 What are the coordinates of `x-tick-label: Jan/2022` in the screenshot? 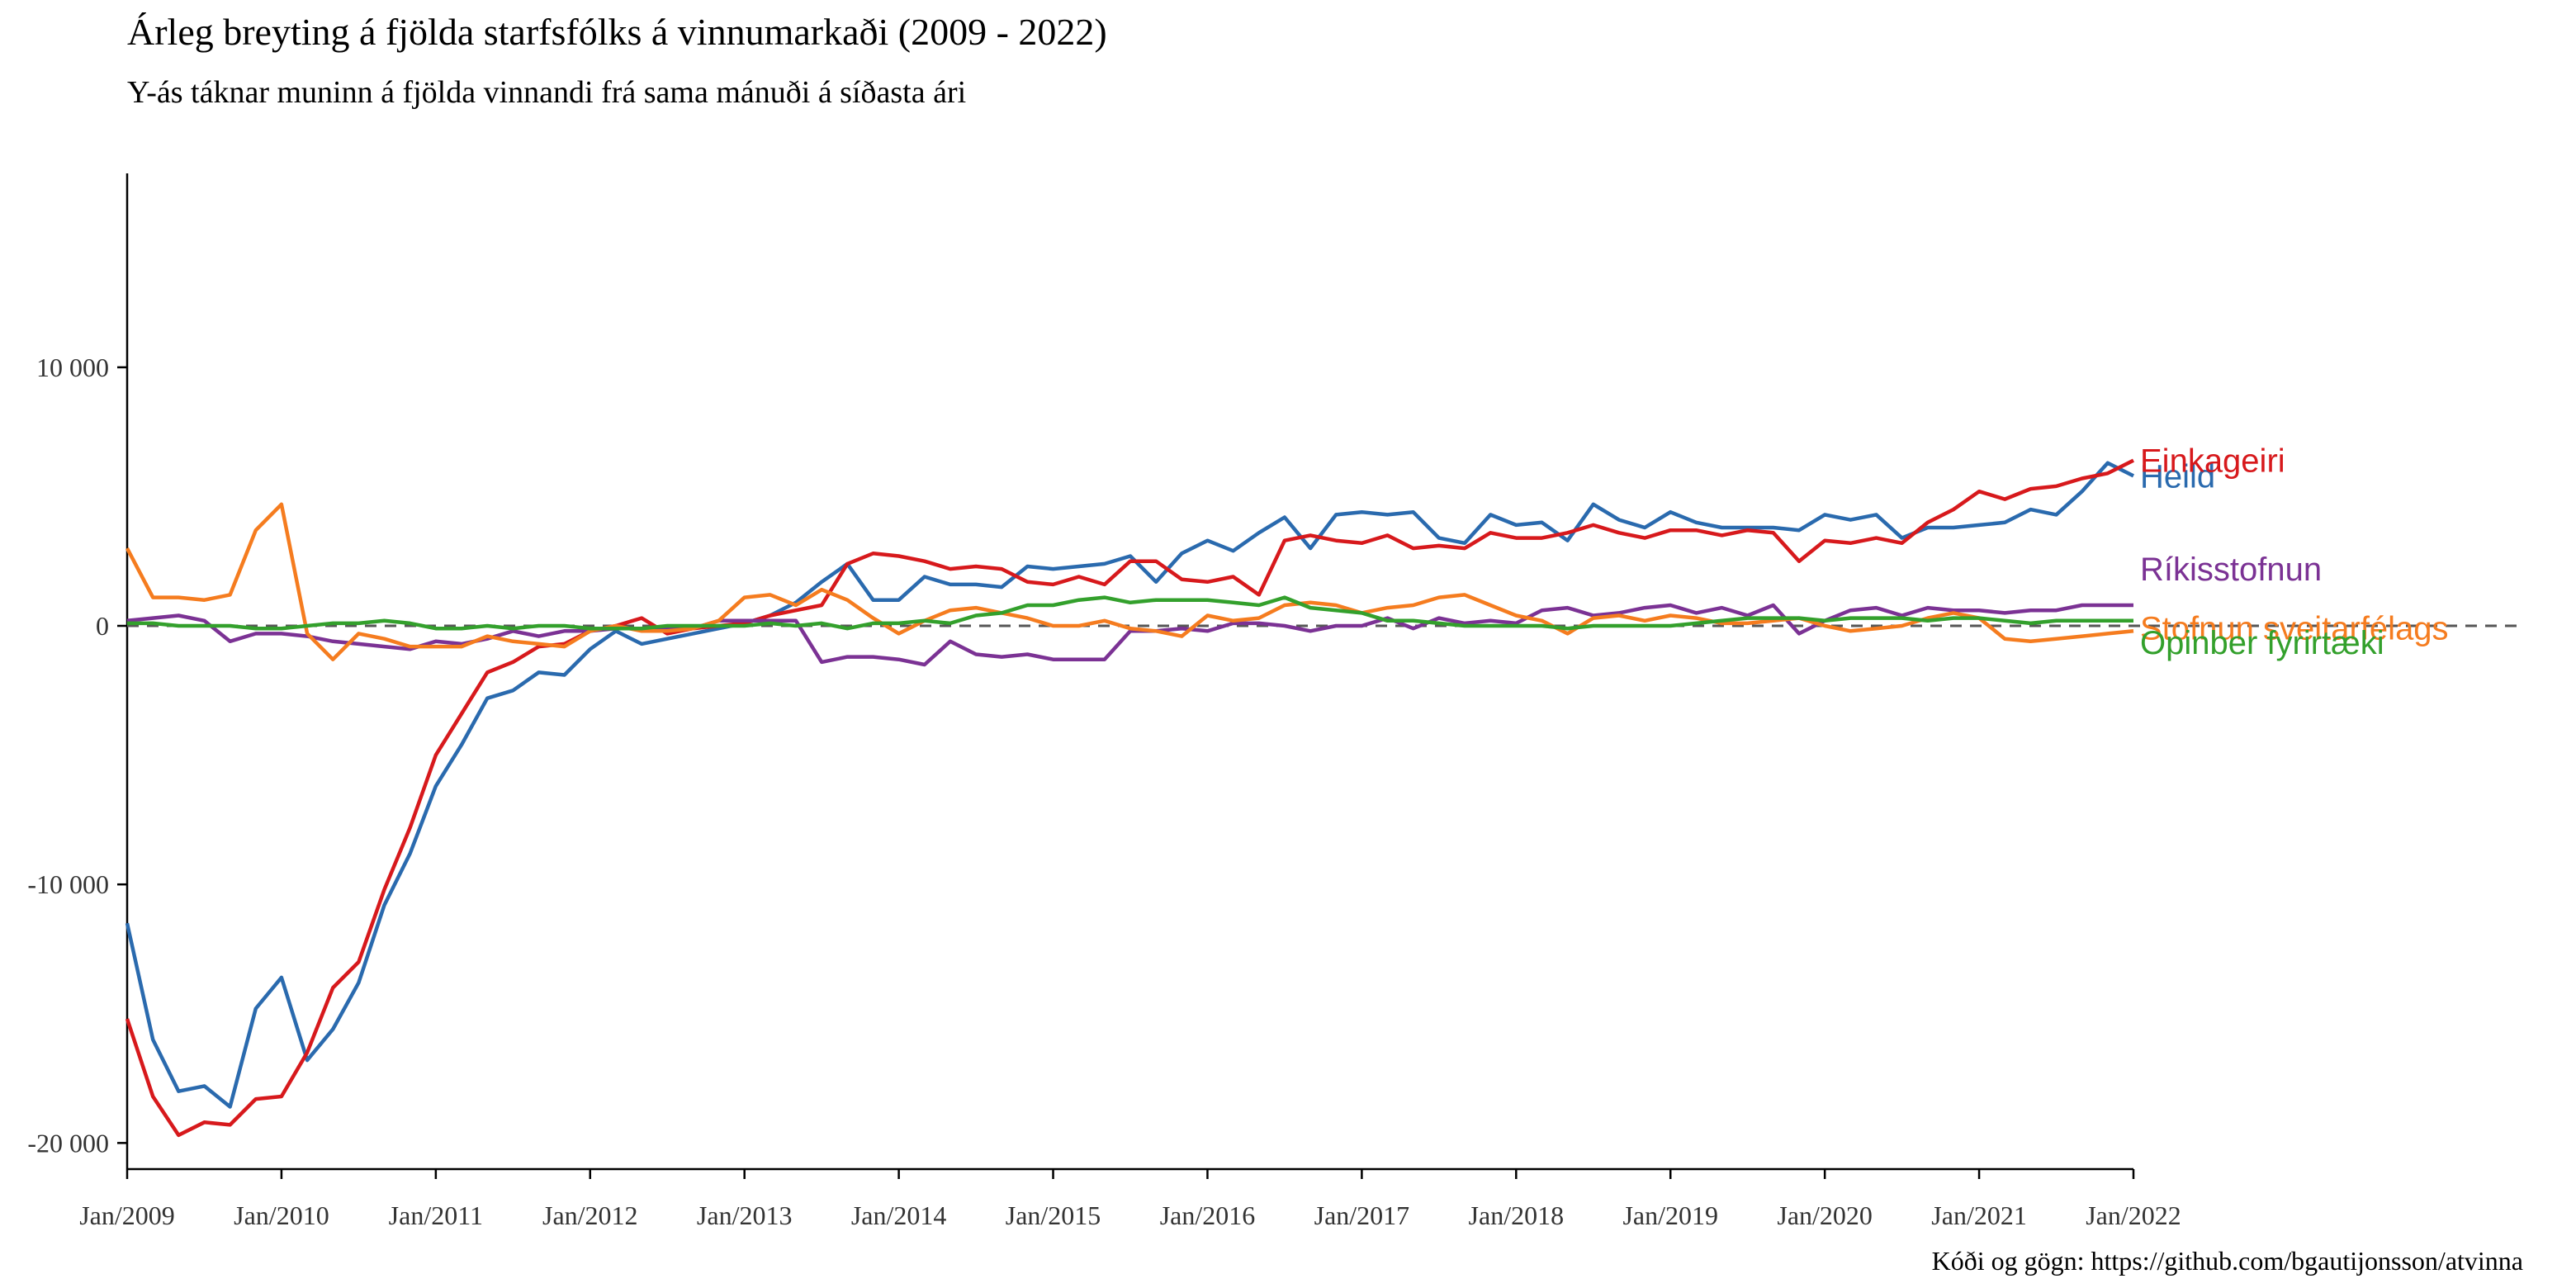 It's located at (2133, 1215).